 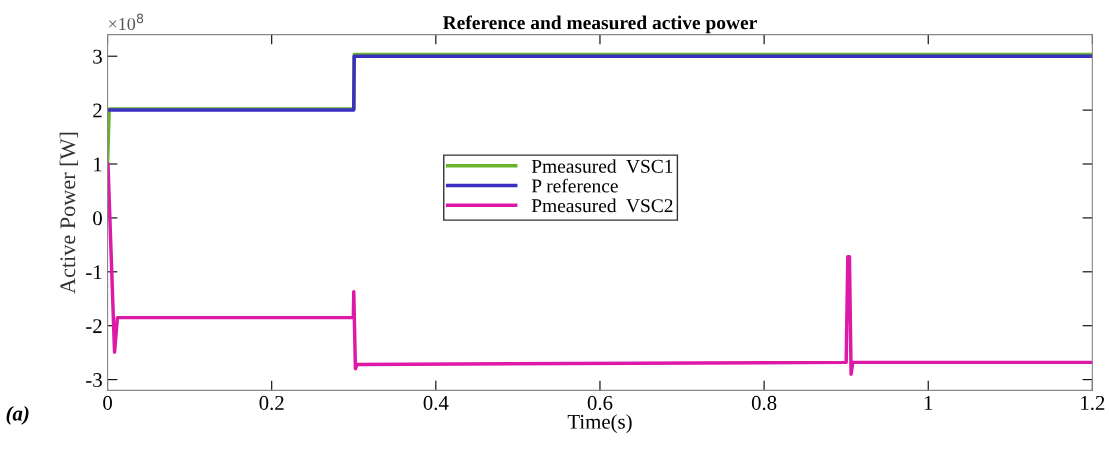 What do you see at coordinates (107, 402) in the screenshot?
I see `x-tick-label: 0` at bounding box center [107, 402].